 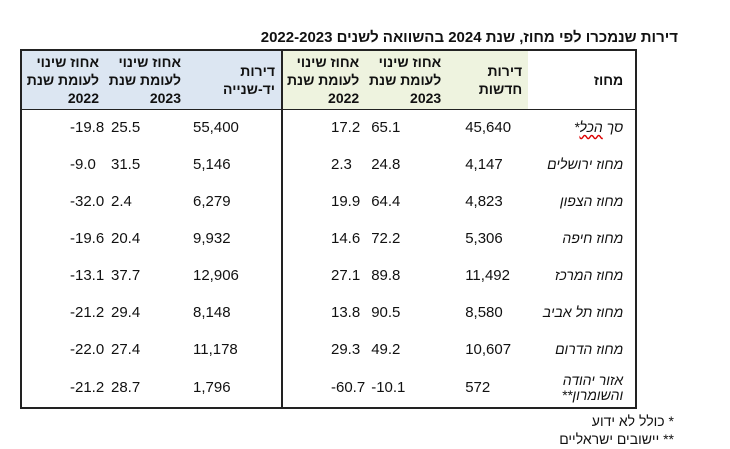 I want to click on district-name: מחוז תל אביב, so click(x=583, y=312).